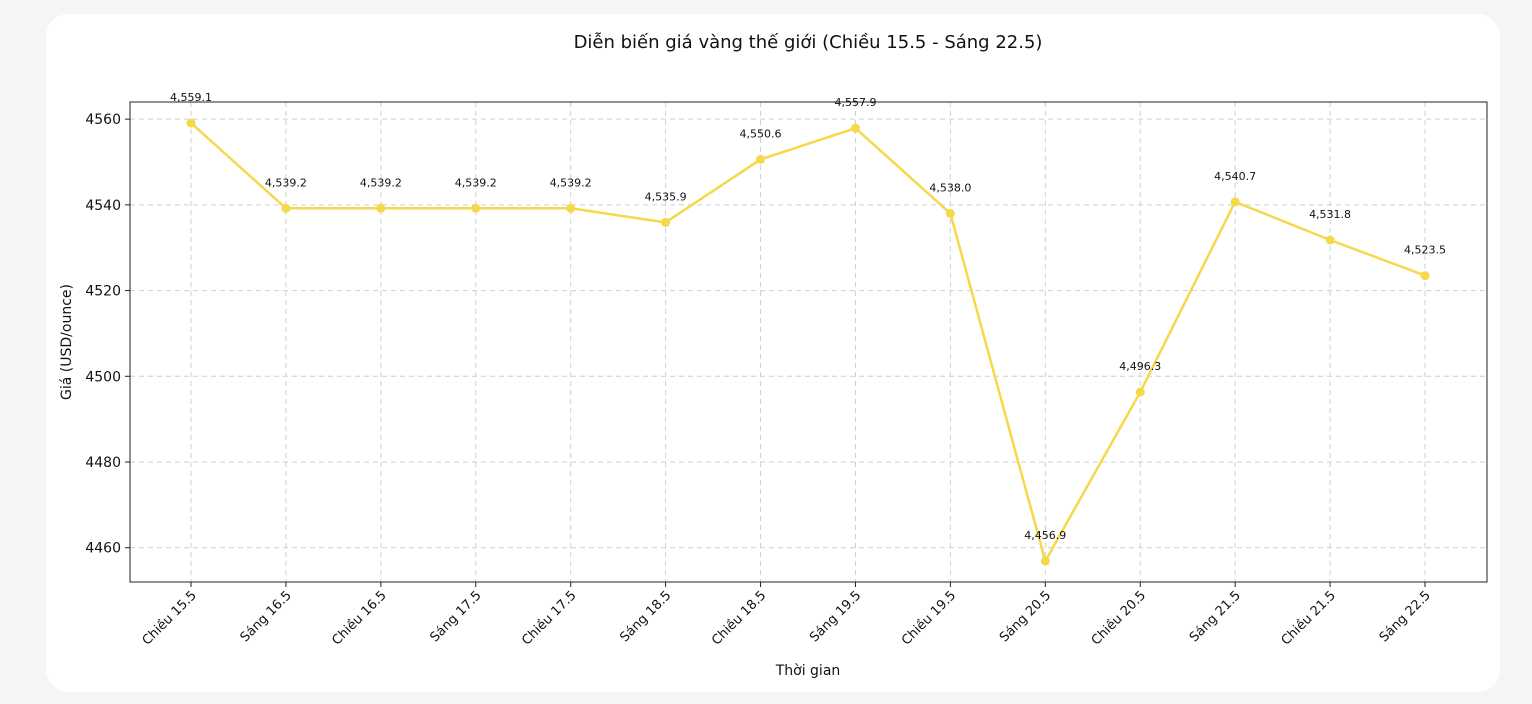 This screenshot has width=1532, height=704. What do you see at coordinates (549, 618) in the screenshot?
I see `x-tick-label: Chiều 17.5` at bounding box center [549, 618].